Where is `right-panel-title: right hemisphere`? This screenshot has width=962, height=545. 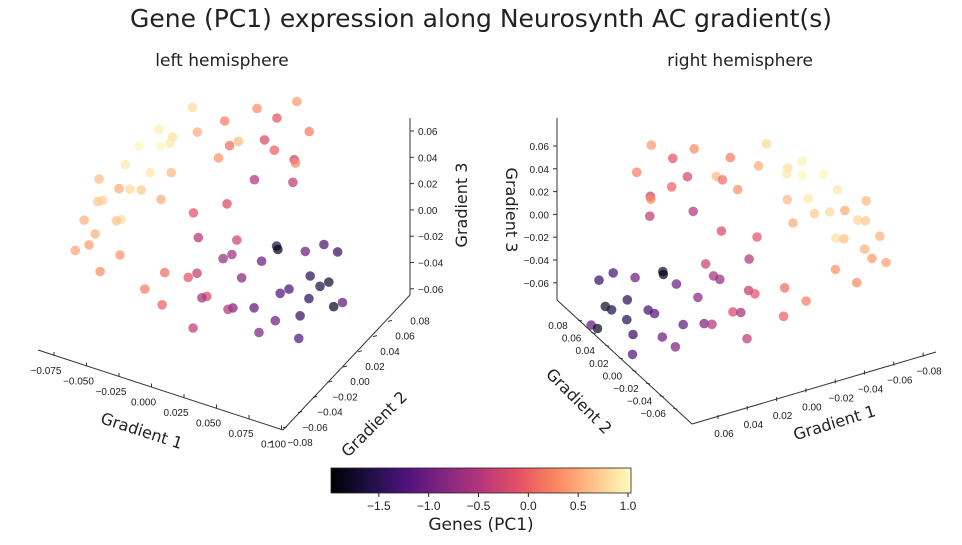 right-panel-title: right hemisphere is located at coordinates (740, 61).